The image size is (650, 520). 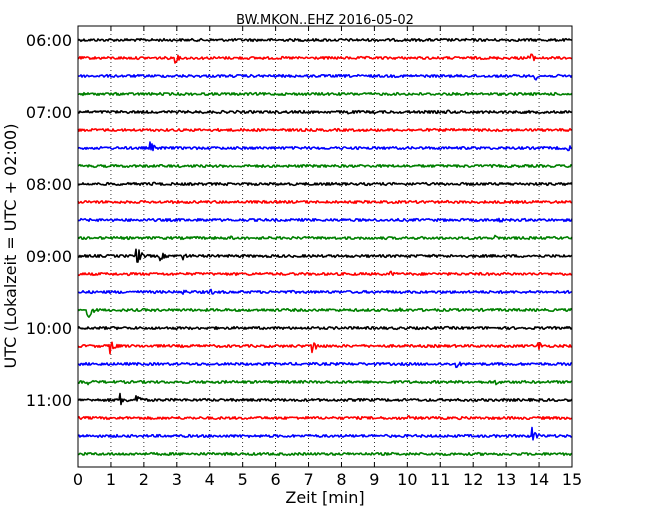 What do you see at coordinates (49, 400) in the screenshot?
I see `y-tick-label: 11:00` at bounding box center [49, 400].